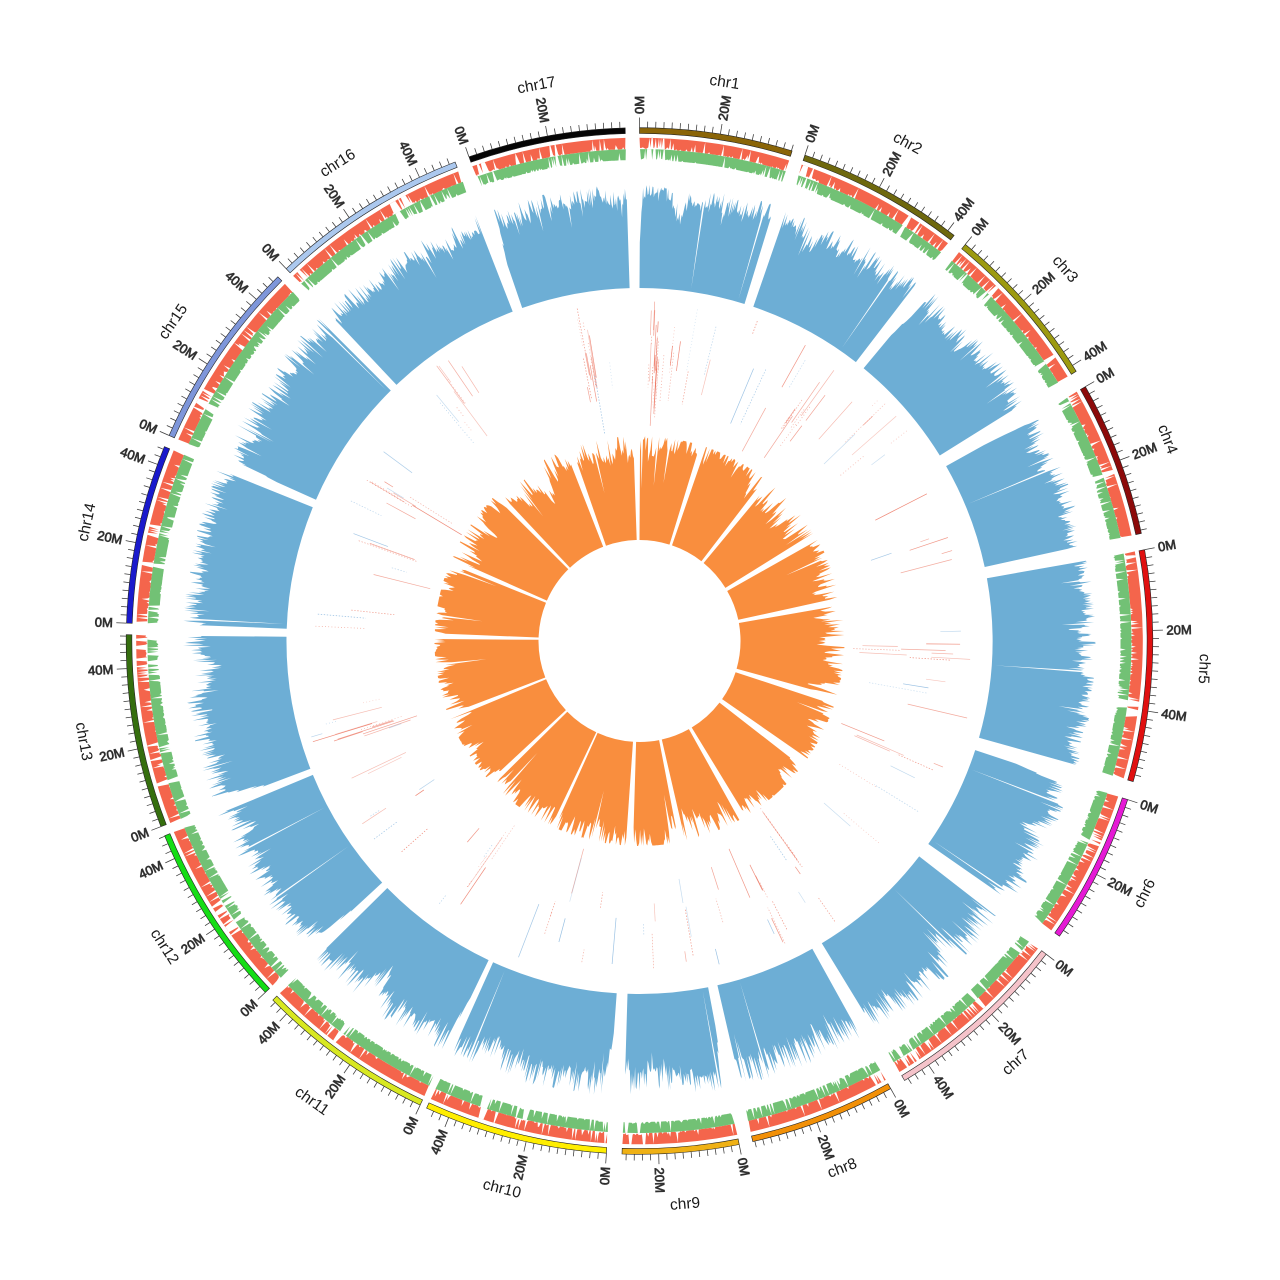  Describe the element at coordinates (84, 741) in the screenshot. I see `svg-text: chr13` at that location.